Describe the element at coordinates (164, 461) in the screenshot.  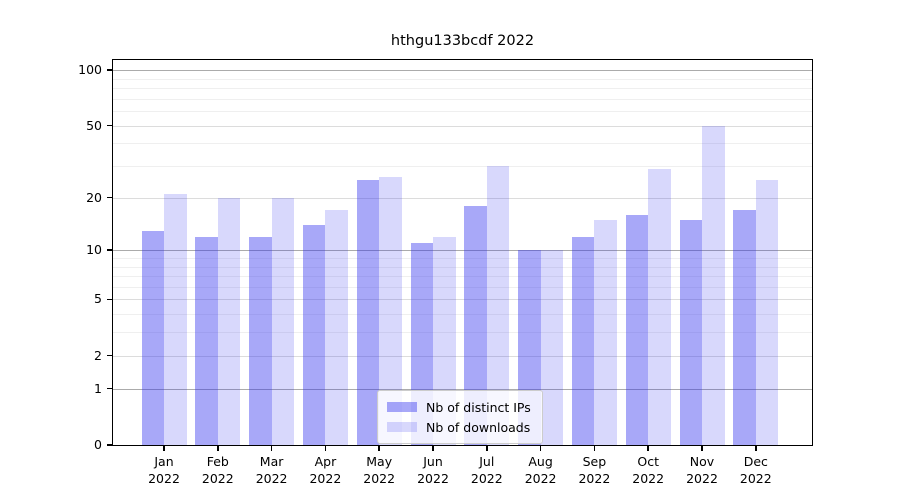
I see `x-tick-label-line: Jan` at that location.